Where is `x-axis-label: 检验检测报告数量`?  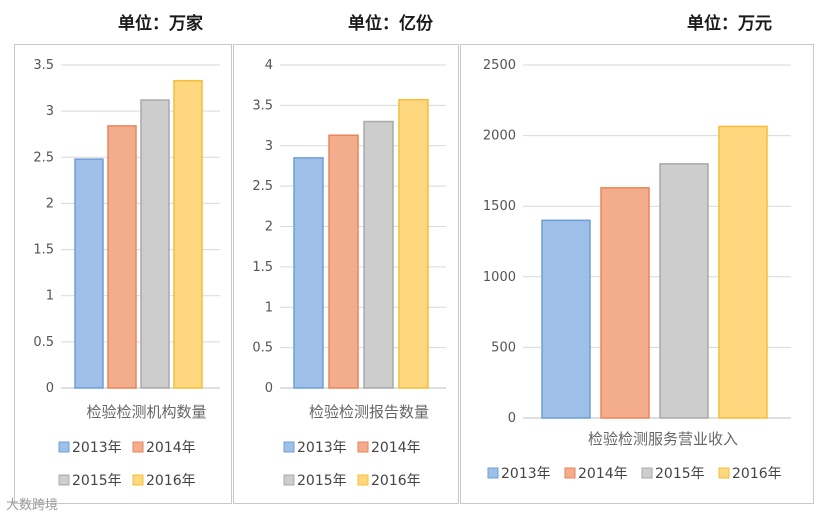
x-axis-label: 检验检测报告数量 is located at coordinates (369, 412).